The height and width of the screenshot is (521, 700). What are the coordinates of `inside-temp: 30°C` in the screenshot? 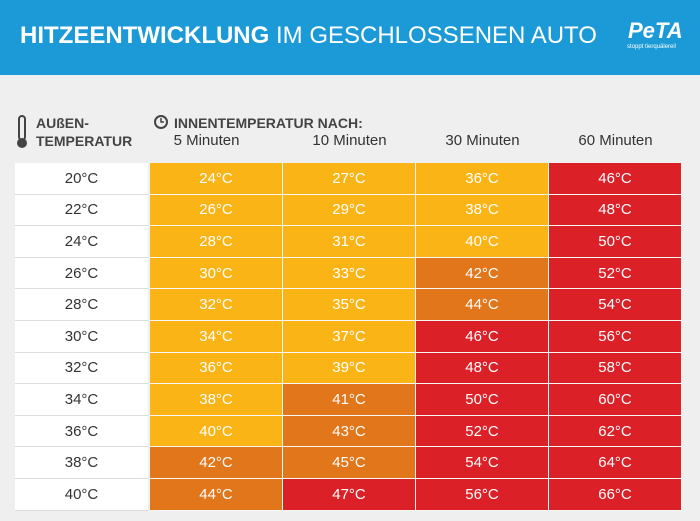 It's located at (216, 273).